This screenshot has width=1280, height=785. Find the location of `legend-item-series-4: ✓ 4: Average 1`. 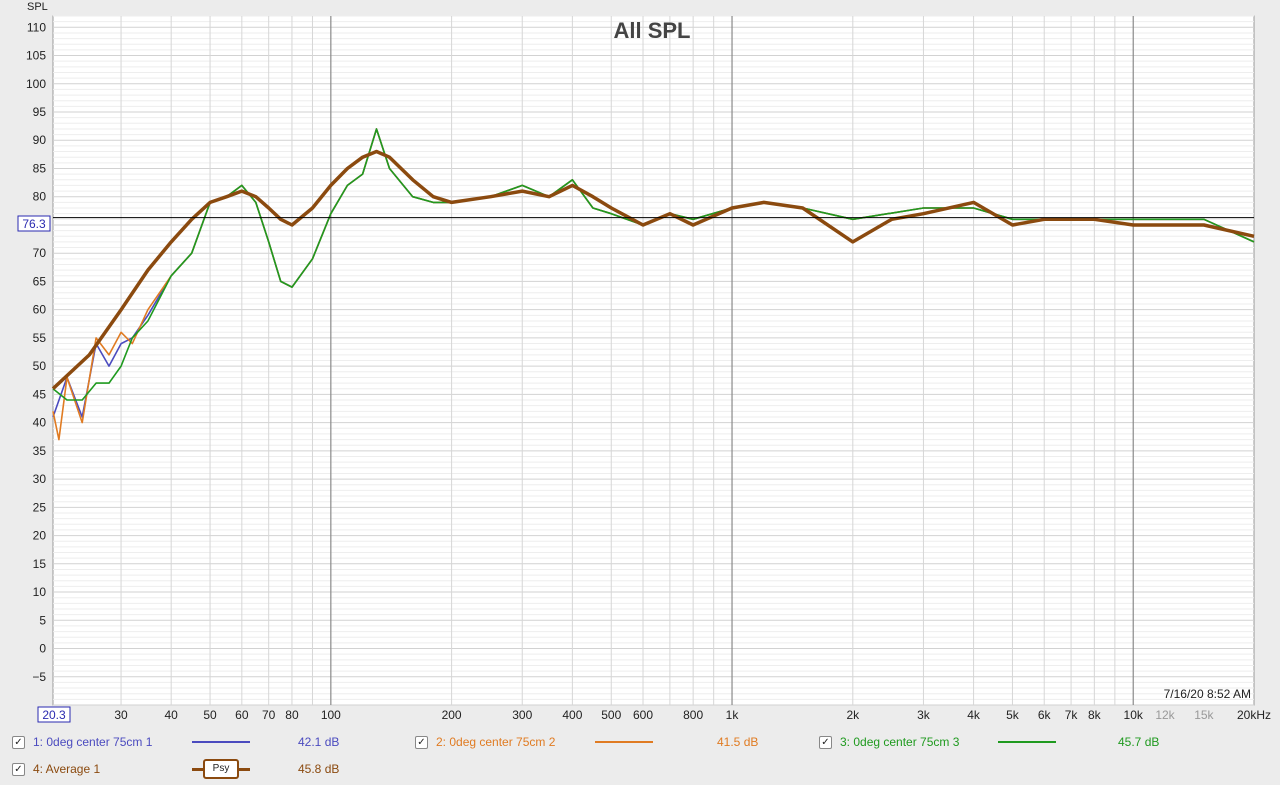

legend-item-series-4: ✓ 4: Average 1 is located at coordinates (56, 769).